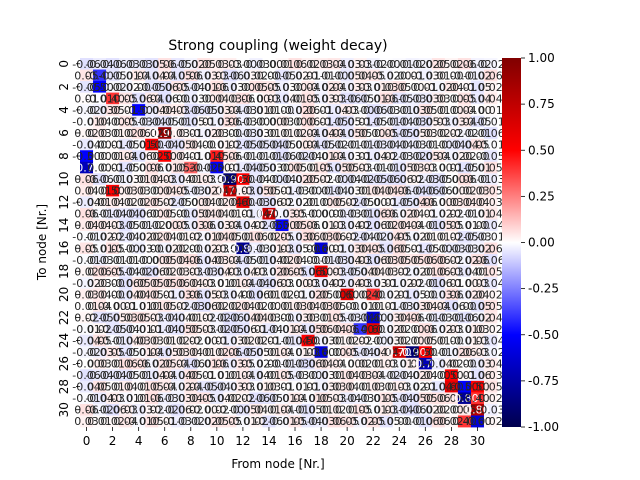 The image size is (640, 480). What do you see at coordinates (217, 317) in the screenshot?
I see `cell-value-label: -0.02` at bounding box center [217, 317].